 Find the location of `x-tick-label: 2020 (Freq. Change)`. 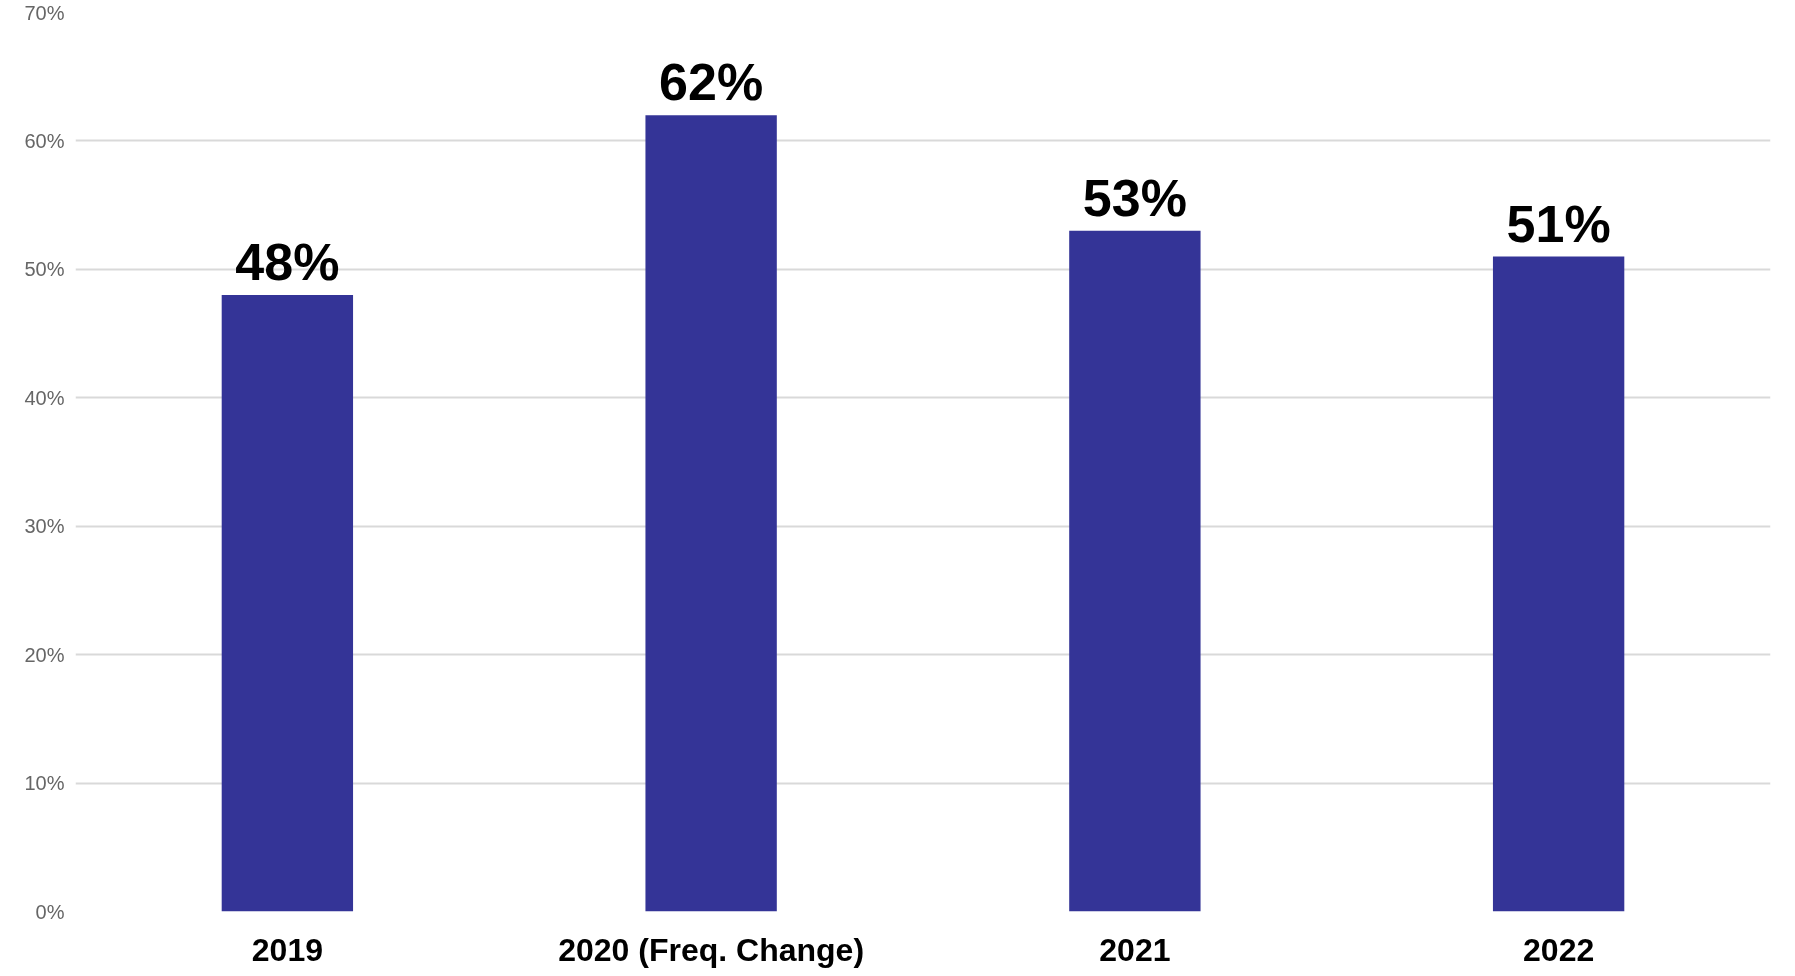

x-tick-label: 2020 (Freq. Change) is located at coordinates (711, 949).